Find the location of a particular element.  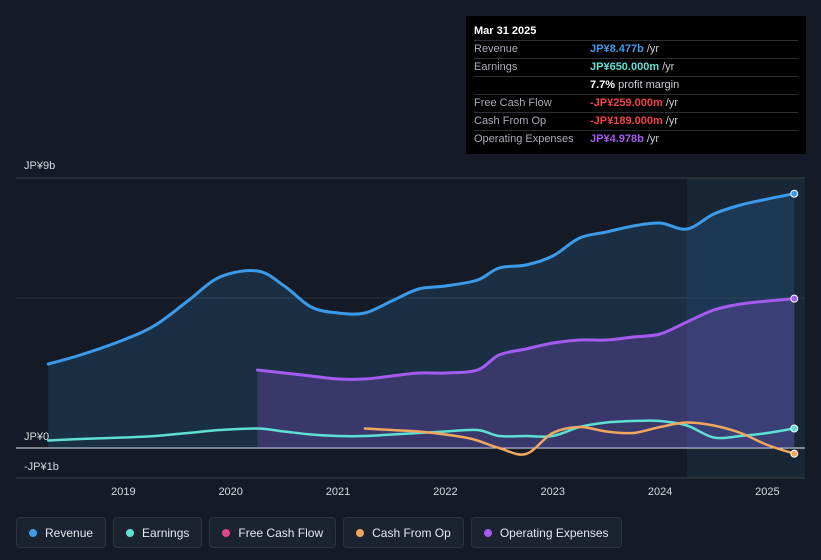

tooltip-value: -JP¥189.000m is located at coordinates (626, 121).